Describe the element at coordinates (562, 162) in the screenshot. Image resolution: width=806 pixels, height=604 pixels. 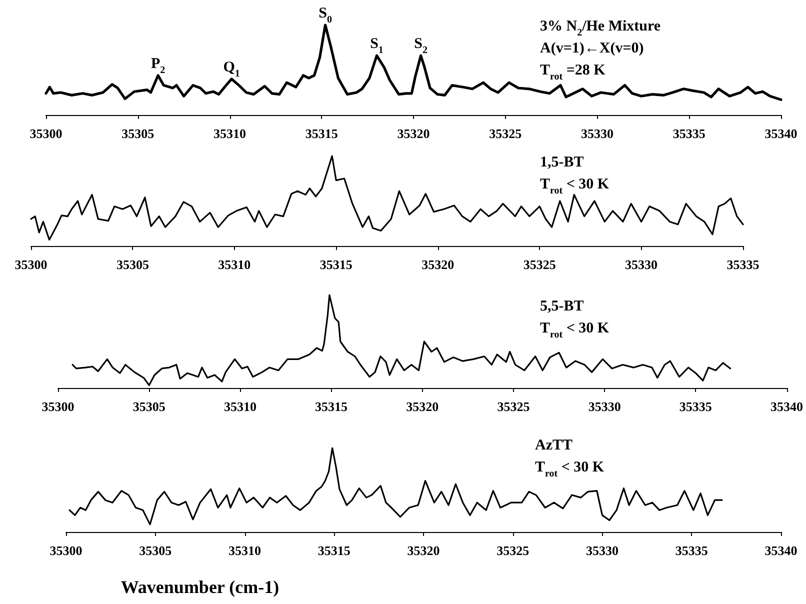
I see `annotation: 1,5-BT` at that location.